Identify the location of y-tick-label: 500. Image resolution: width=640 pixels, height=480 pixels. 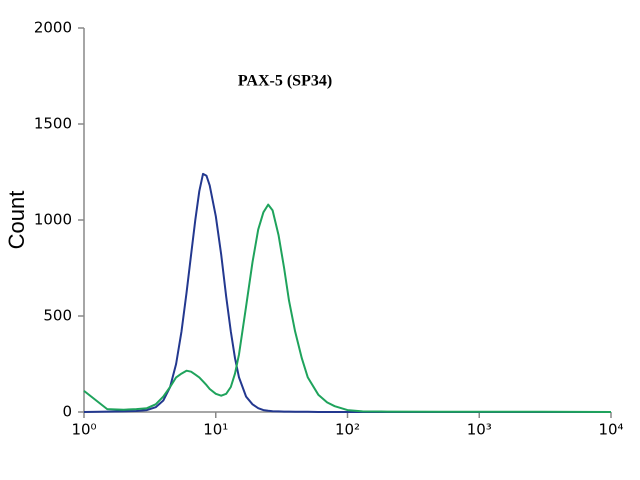
(57, 316).